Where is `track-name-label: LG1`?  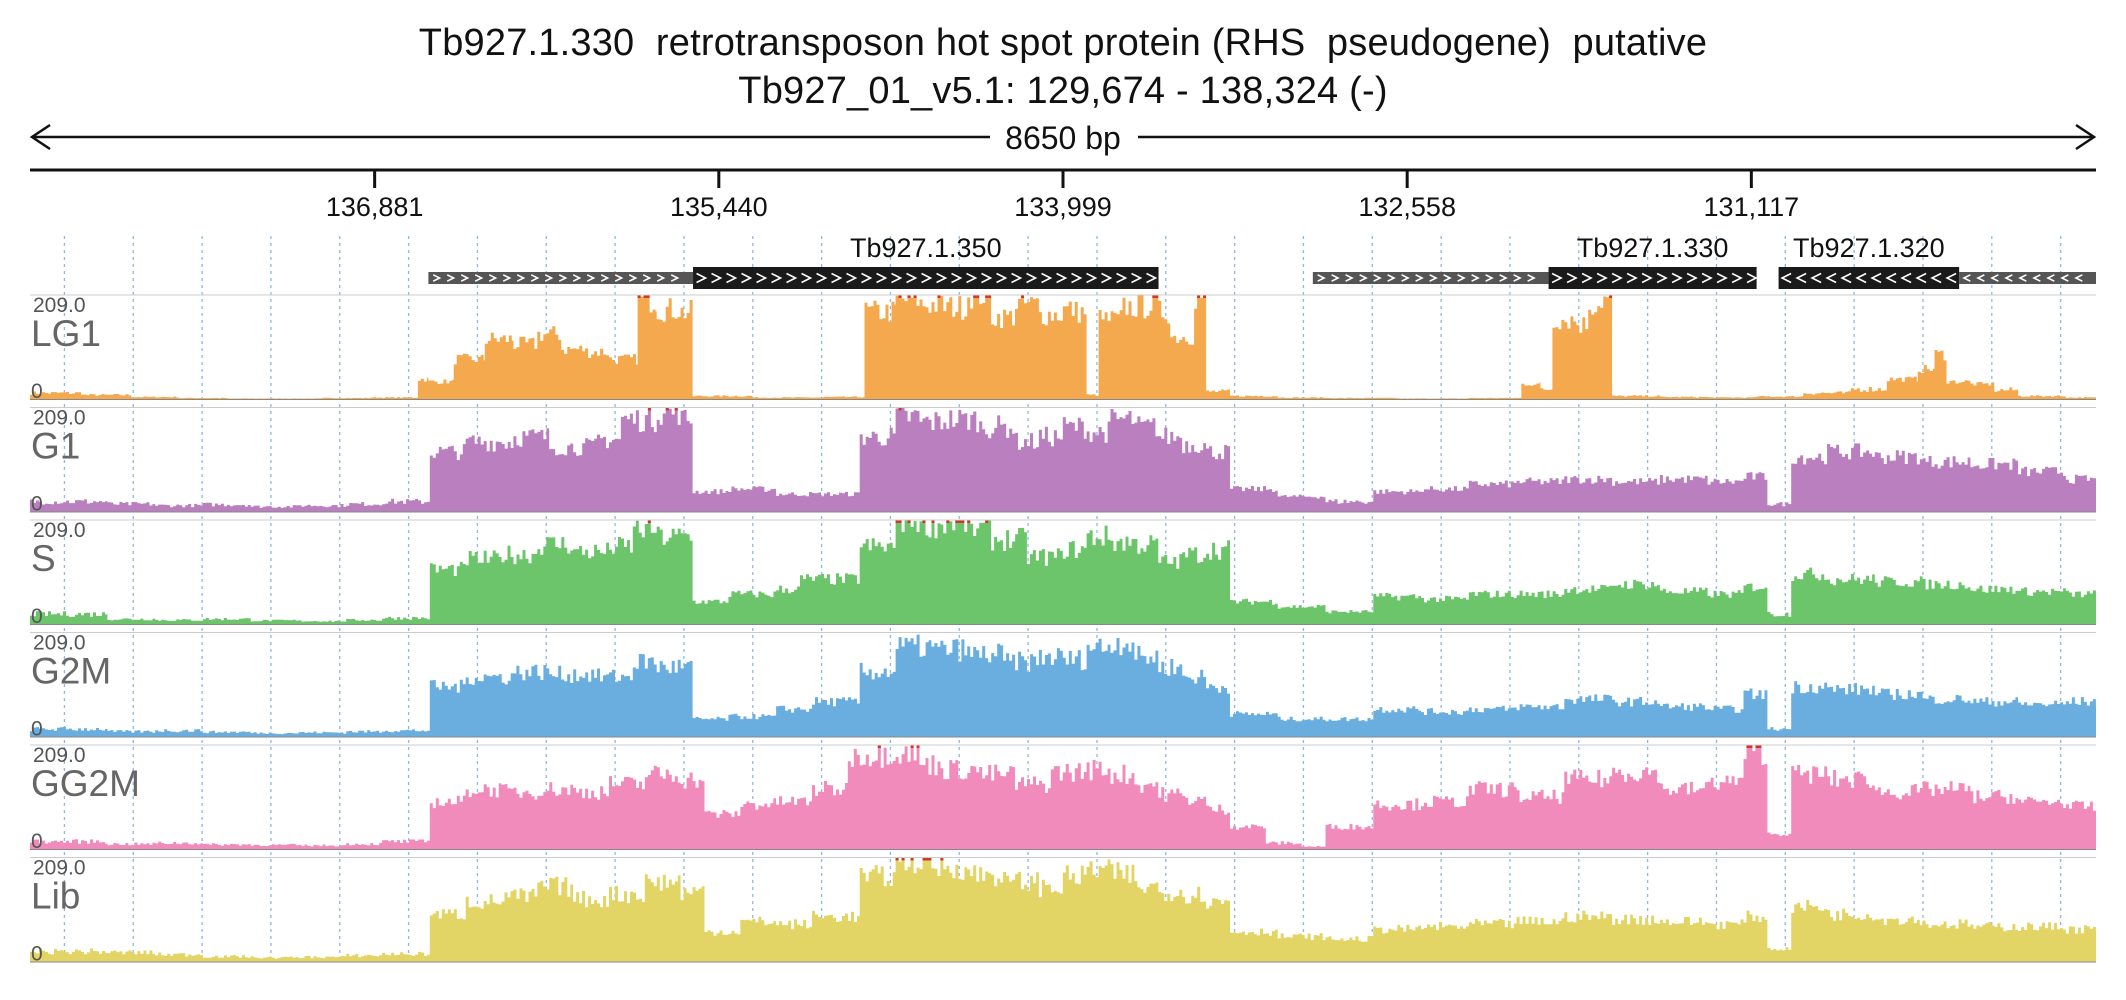
track-name-label: LG1 is located at coordinates (66, 333).